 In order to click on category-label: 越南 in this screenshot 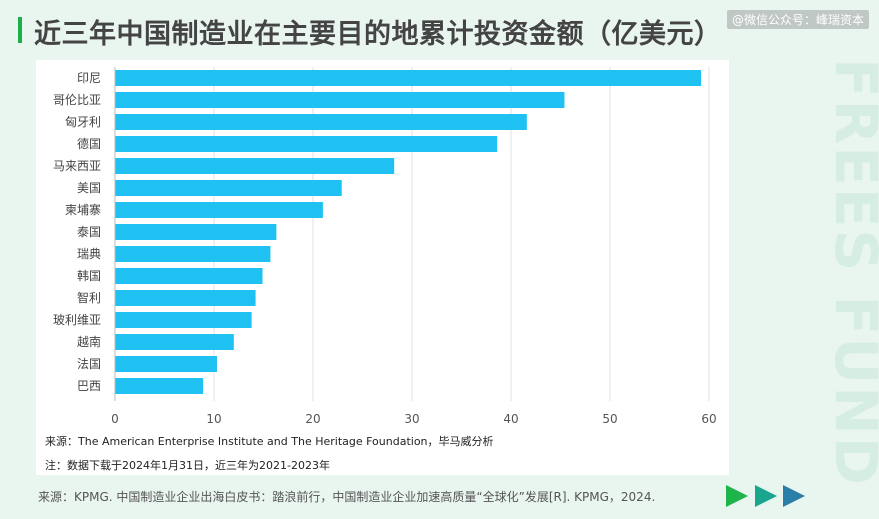, I will do `click(89, 341)`.